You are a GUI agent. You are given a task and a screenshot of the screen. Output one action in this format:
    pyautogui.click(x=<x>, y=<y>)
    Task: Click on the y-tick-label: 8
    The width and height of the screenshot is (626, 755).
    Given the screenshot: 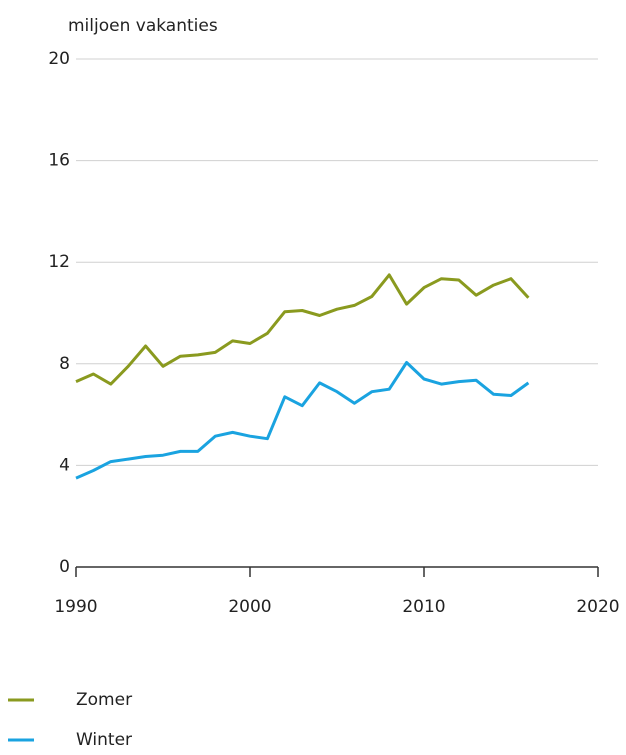 What is the action you would take?
    pyautogui.click(x=64, y=364)
    